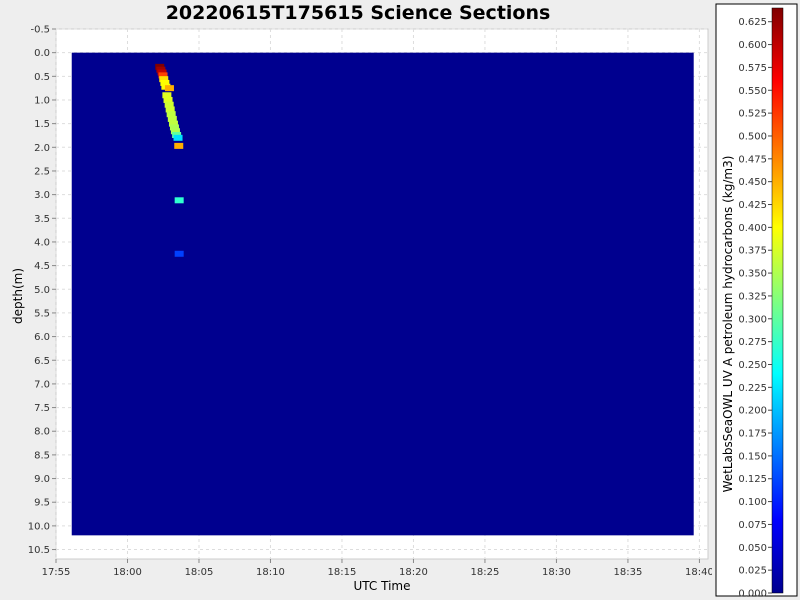  I want to click on colorbar-tick-label: 0.625, so click(752, 22).